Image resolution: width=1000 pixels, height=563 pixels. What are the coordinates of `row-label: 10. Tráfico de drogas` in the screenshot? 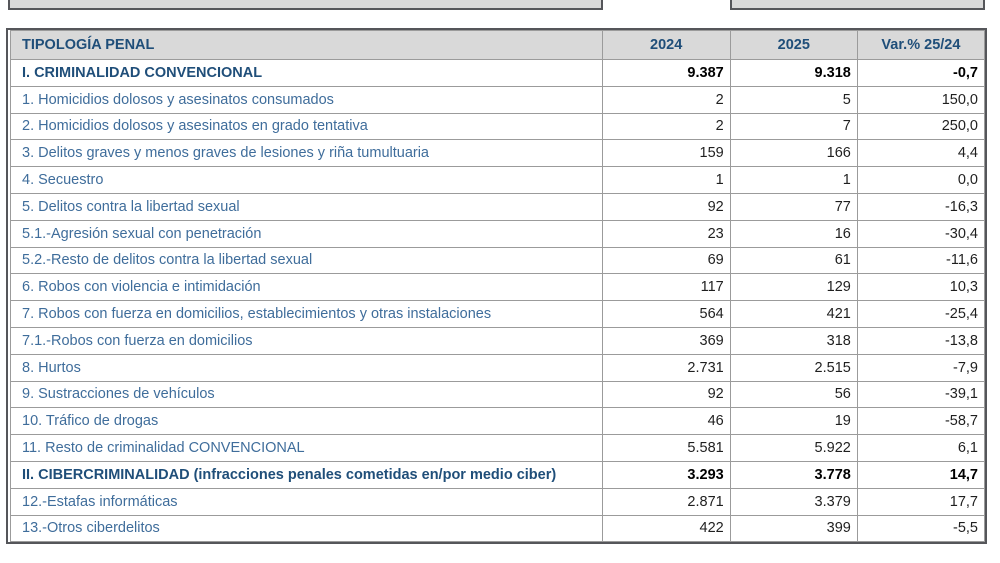 It's located at (306, 421).